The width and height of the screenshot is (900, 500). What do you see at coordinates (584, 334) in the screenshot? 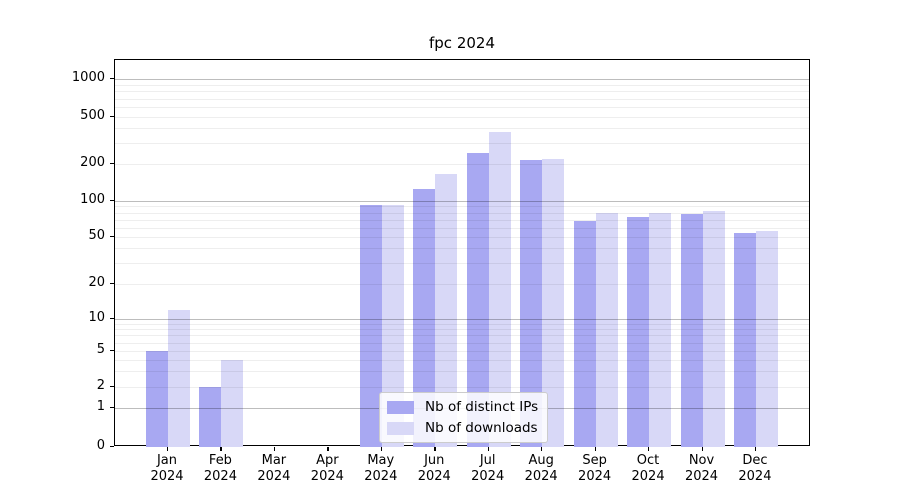
I see `bar-distinct-ips-sep` at bounding box center [584, 334].